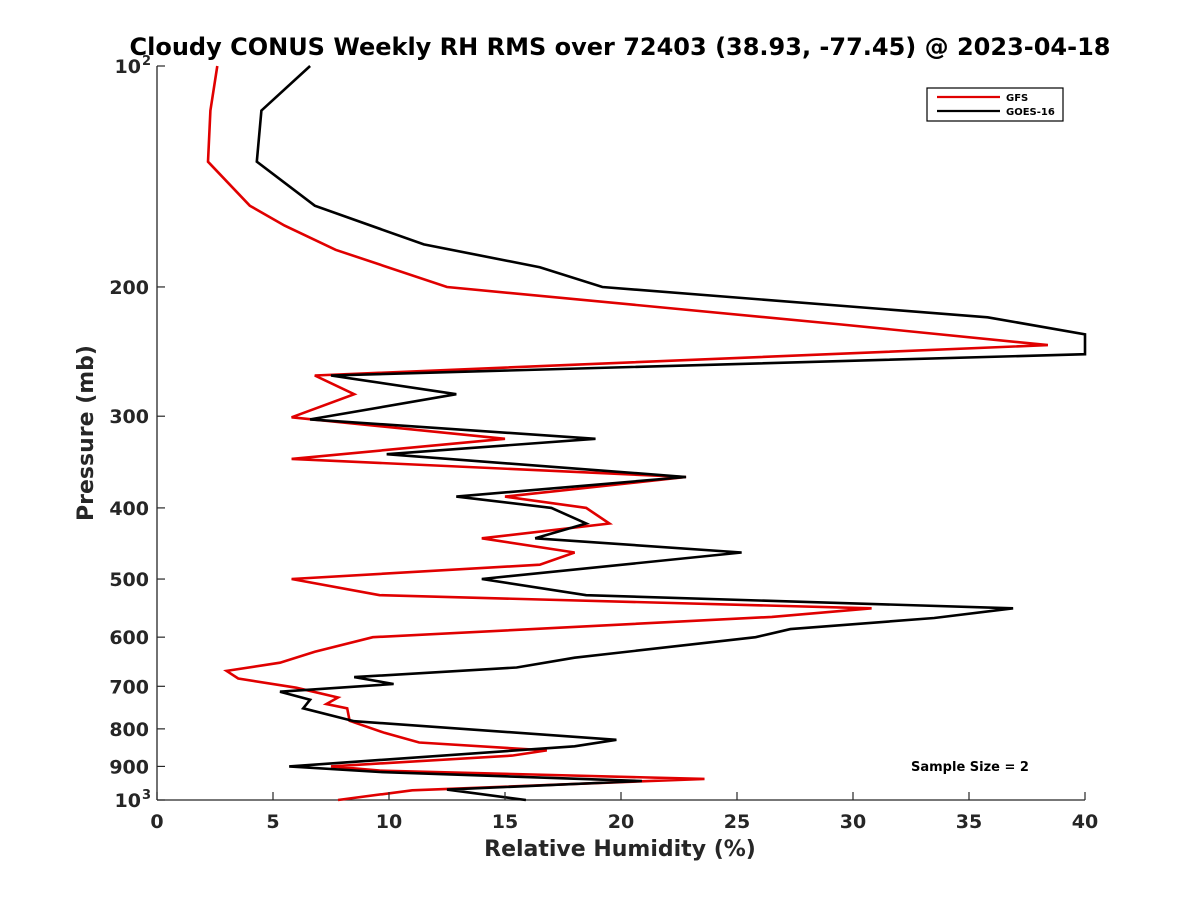  Describe the element at coordinates (156, 822) in the screenshot. I see `x-tick-label: 0` at that location.